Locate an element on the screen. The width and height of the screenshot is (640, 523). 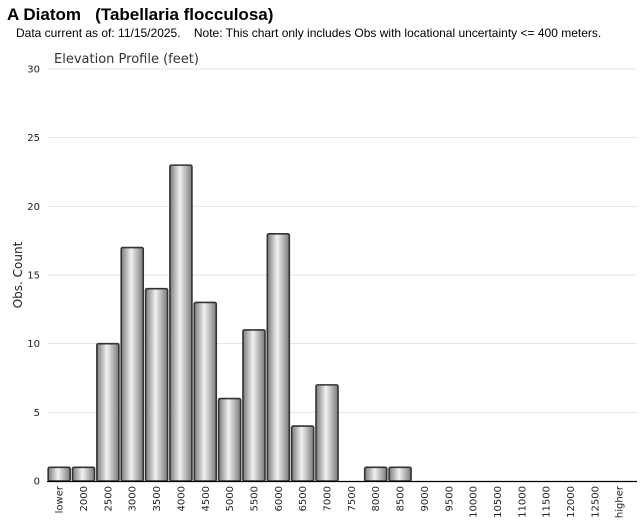
x-tick-label: 3000 is located at coordinates (133, 498).